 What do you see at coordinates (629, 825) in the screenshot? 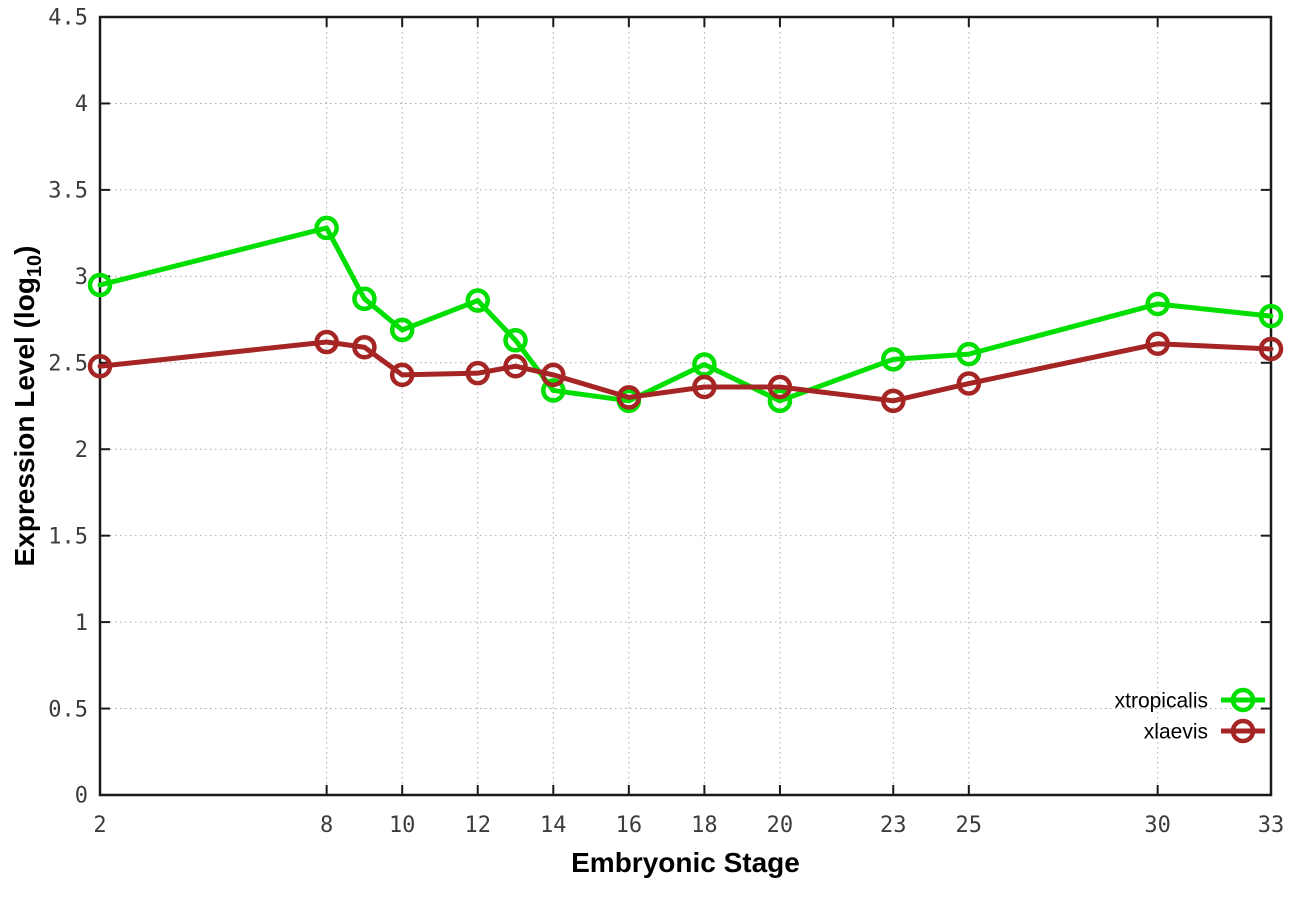
I see `x-tick-label: 16` at bounding box center [629, 825].